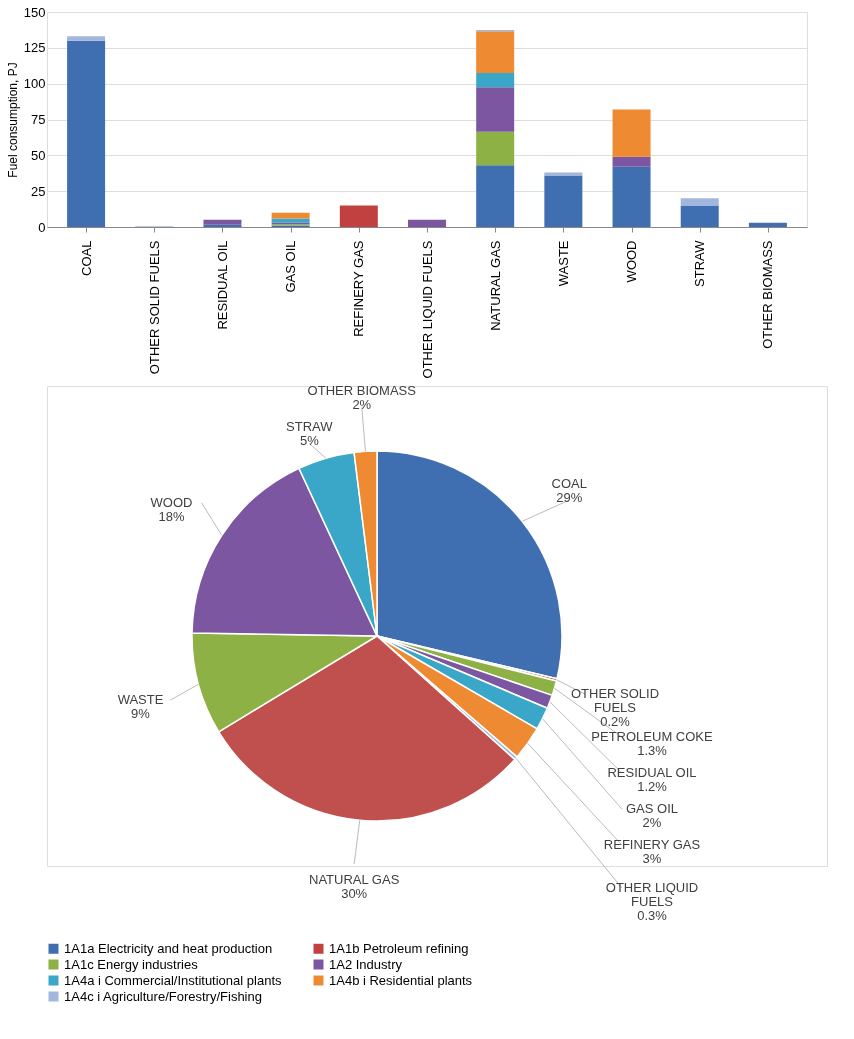 The image size is (854, 1039). I want to click on y-tick-label: 0, so click(42, 227).